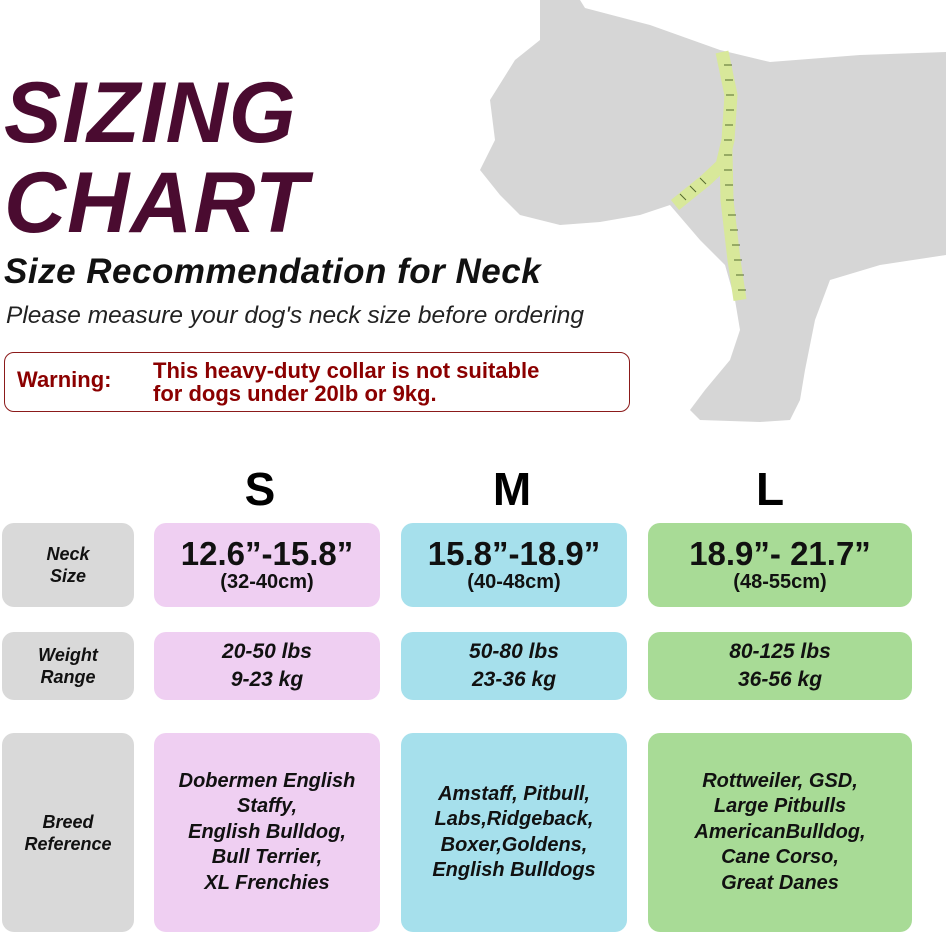 Image resolution: width=946 pixels, height=936 pixels. Describe the element at coordinates (514, 870) in the screenshot. I see `breed-line: English Bulldogs` at that location.